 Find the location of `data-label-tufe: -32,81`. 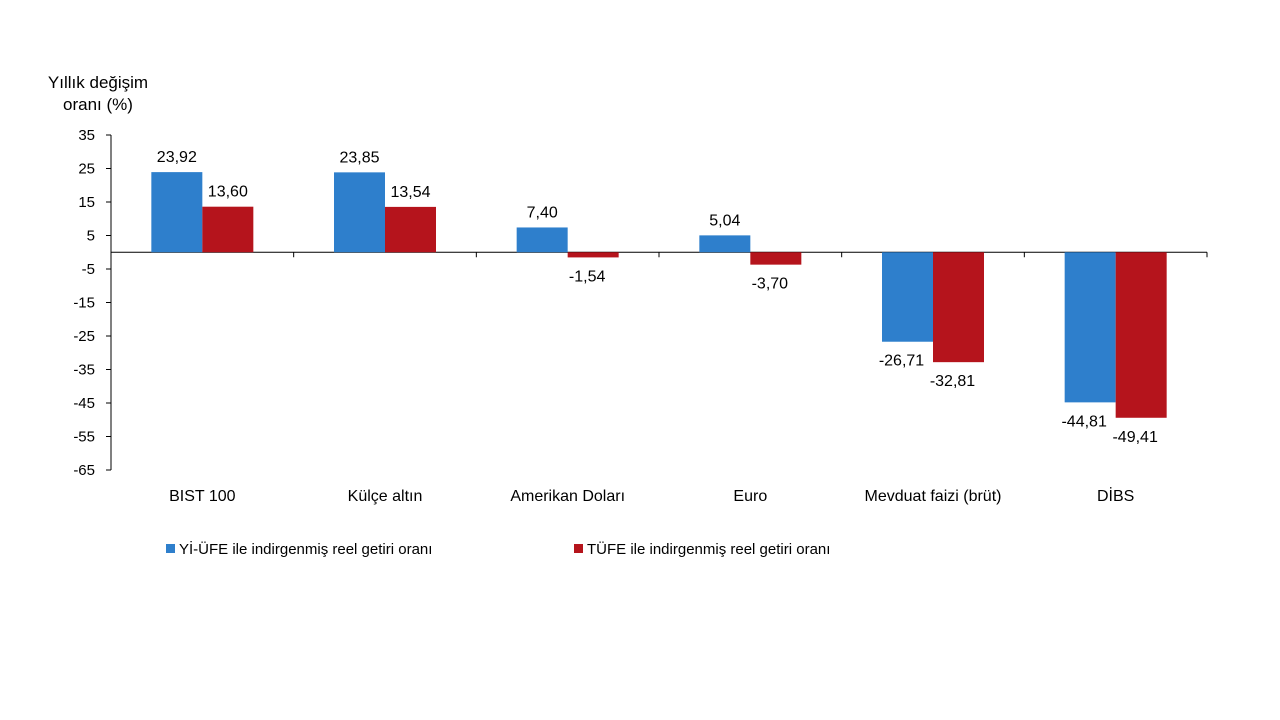

data-label-tufe: -32,81 is located at coordinates (952, 381).